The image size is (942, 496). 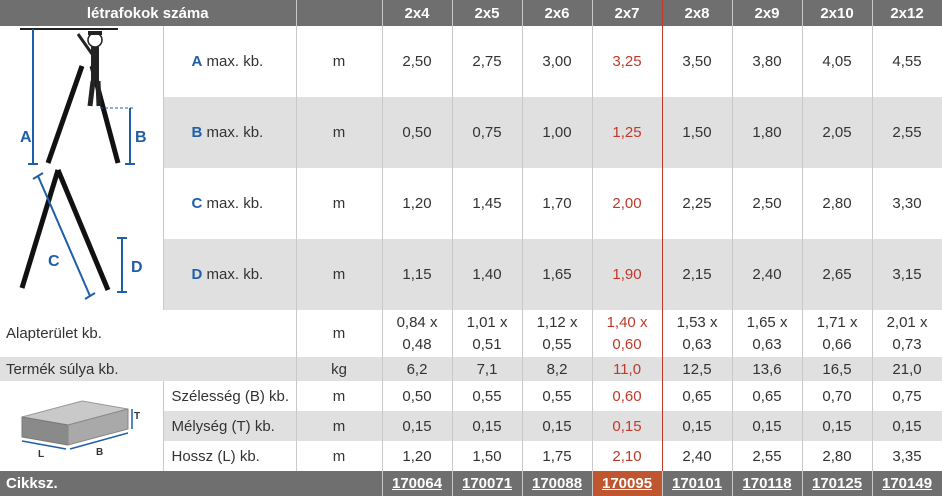 I want to click on value-cell: 7,1, so click(x=487, y=369).